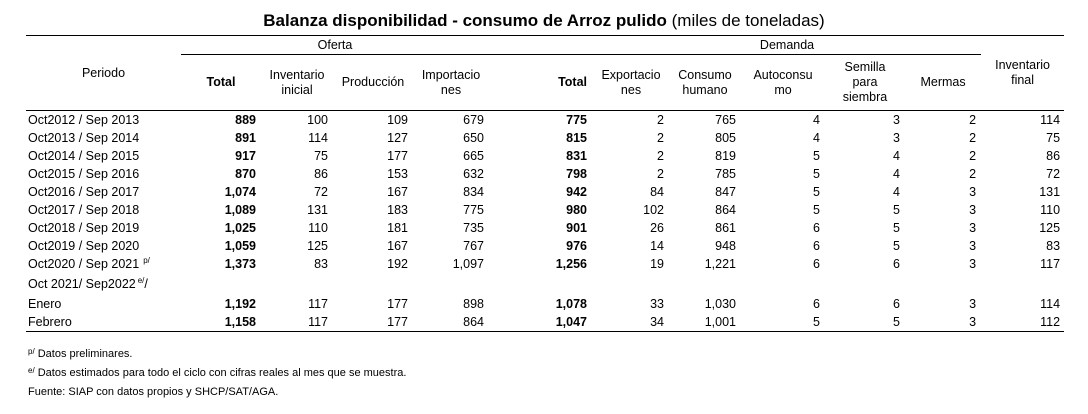 The width and height of the screenshot is (1088, 414). What do you see at coordinates (725, 228) in the screenshot?
I see `cell-cons: 861` at bounding box center [725, 228].